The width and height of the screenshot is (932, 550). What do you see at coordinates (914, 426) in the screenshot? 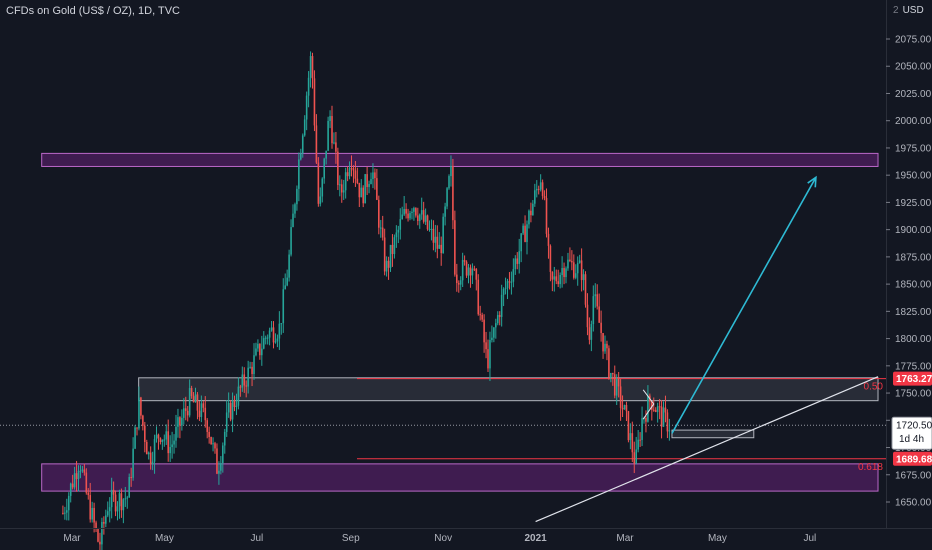
I see `last-price-label: 1720.50` at bounding box center [914, 426].